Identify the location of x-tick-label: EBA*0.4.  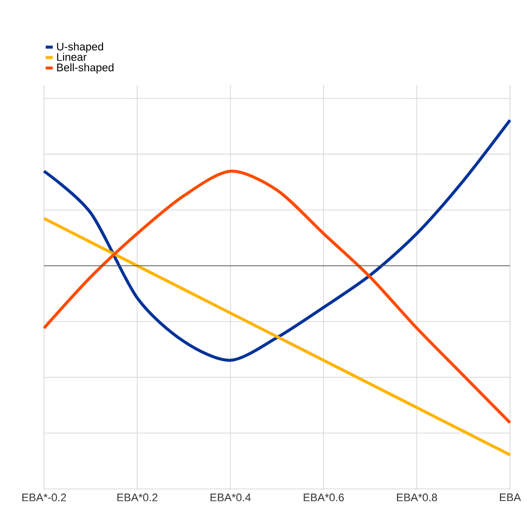
(230, 498).